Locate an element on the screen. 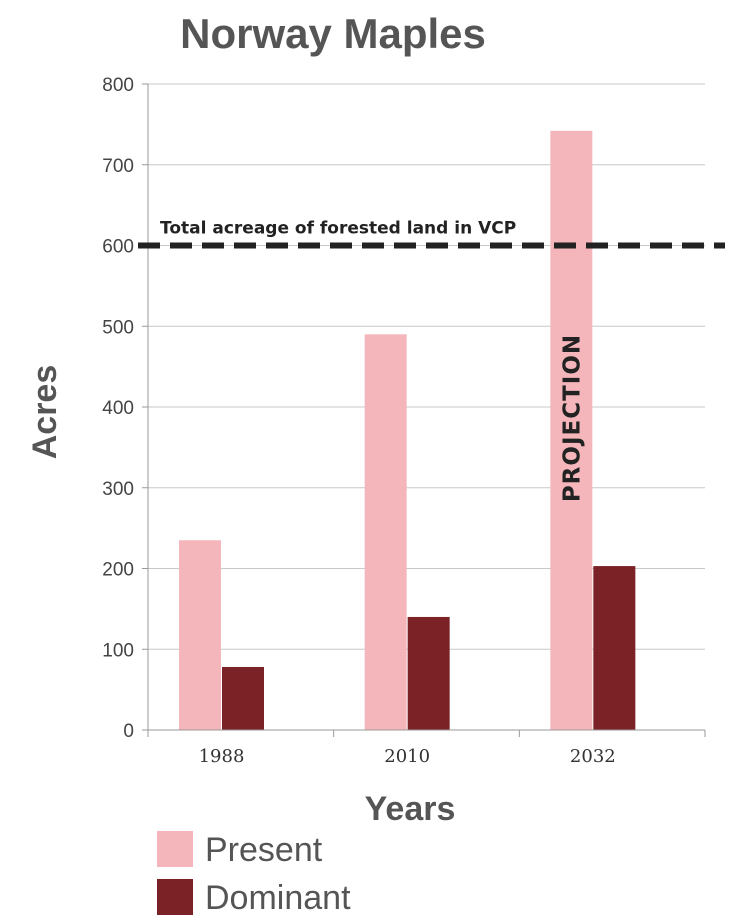 This screenshot has height=921, width=733. projection-annotation: PROJECTION is located at coordinates (572, 418).